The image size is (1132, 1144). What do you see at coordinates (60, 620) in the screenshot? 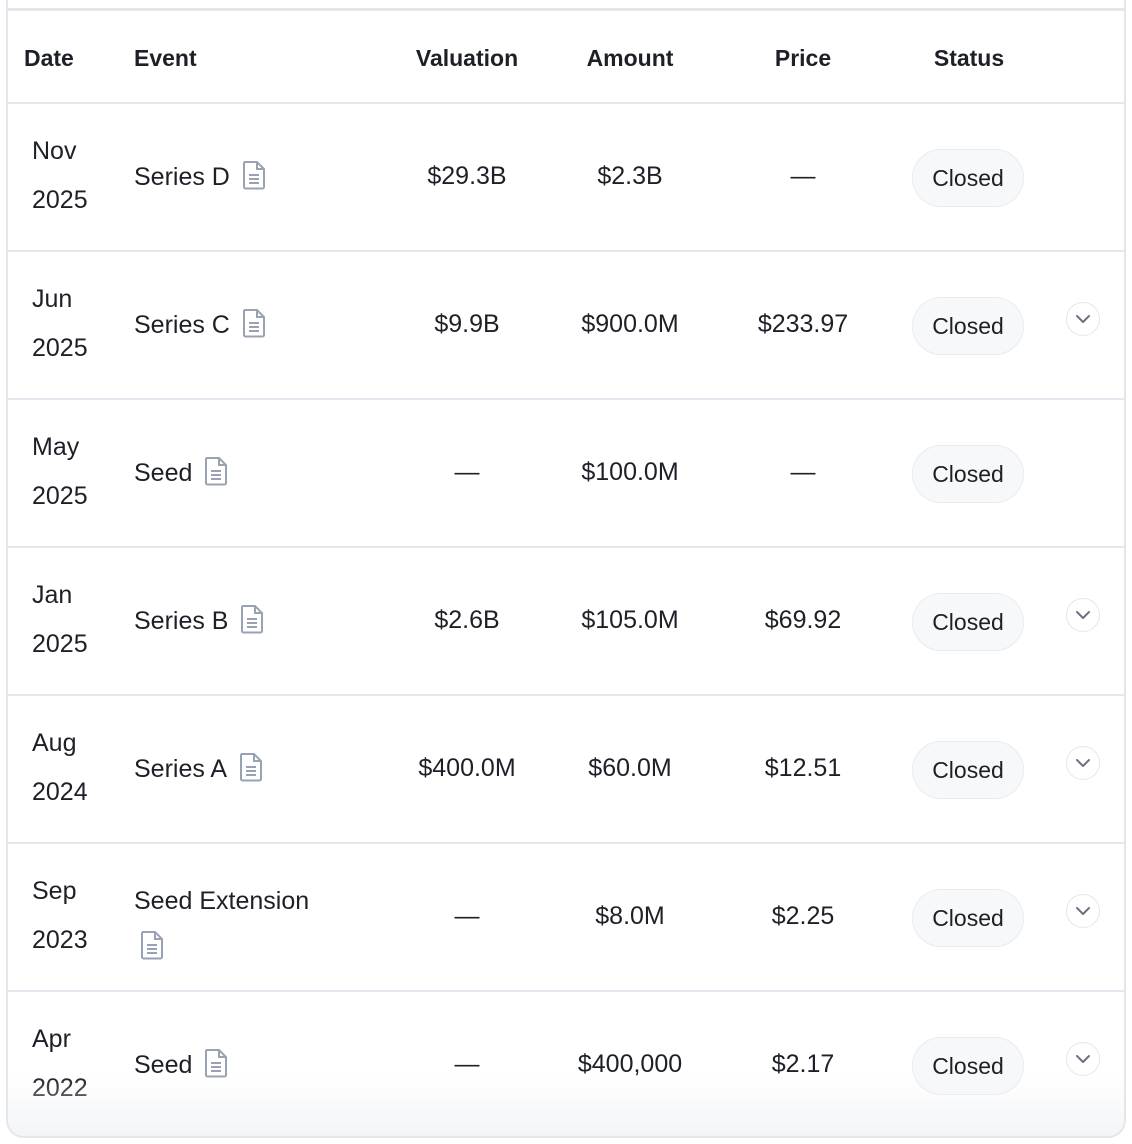
I see `date-cell: Jan 2025` at bounding box center [60, 620].